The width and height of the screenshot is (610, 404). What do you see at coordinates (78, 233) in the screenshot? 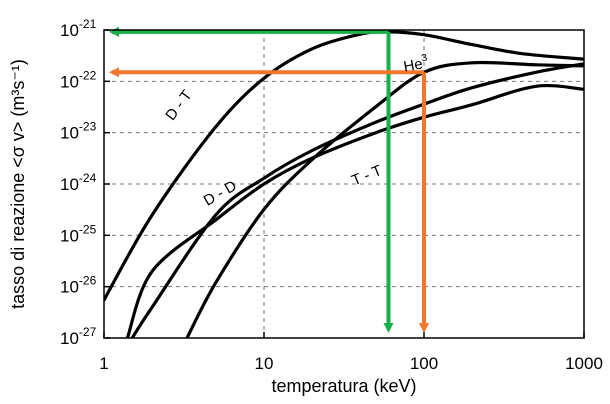
I see `y-tick-label: 10-25` at bounding box center [78, 233].